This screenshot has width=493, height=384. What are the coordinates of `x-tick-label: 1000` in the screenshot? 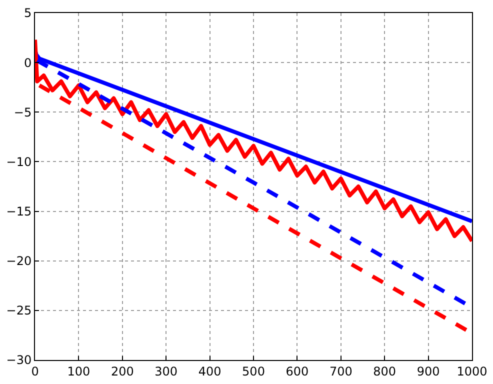 It's located at (472, 371).